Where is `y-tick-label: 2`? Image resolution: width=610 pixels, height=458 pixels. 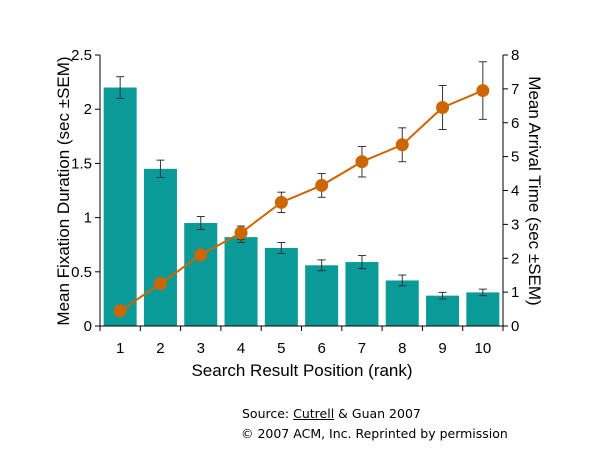
y-tick-label: 2 is located at coordinates (88, 109).